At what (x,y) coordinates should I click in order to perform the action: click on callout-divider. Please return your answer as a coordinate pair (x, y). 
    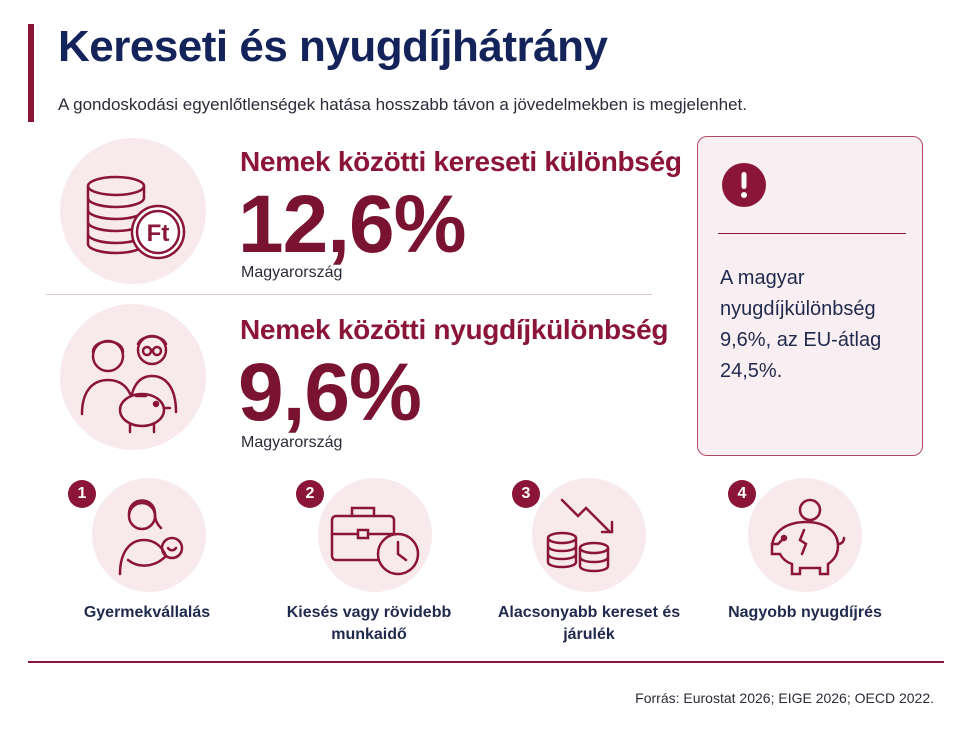
    Looking at the image, I should click on (812, 233).